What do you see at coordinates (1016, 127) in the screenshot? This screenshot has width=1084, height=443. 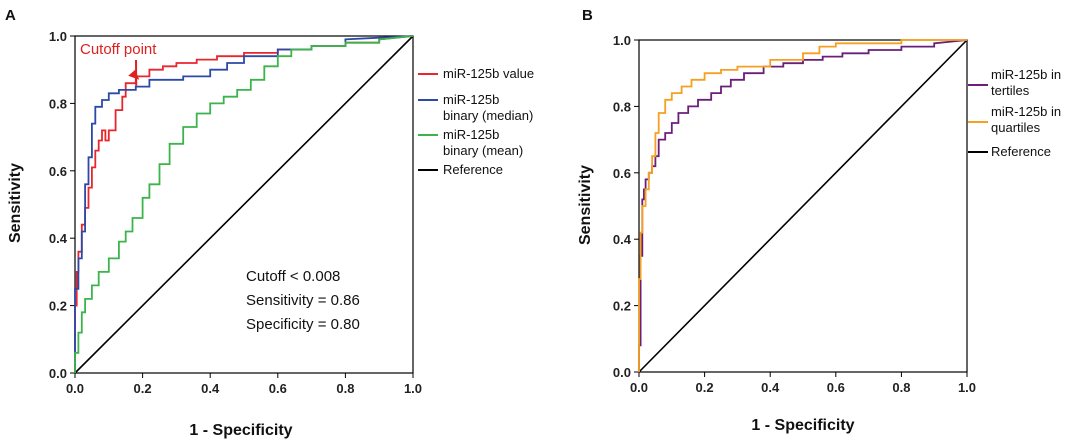 I see `legend-label-quartiles-2: quartiles` at bounding box center [1016, 127].